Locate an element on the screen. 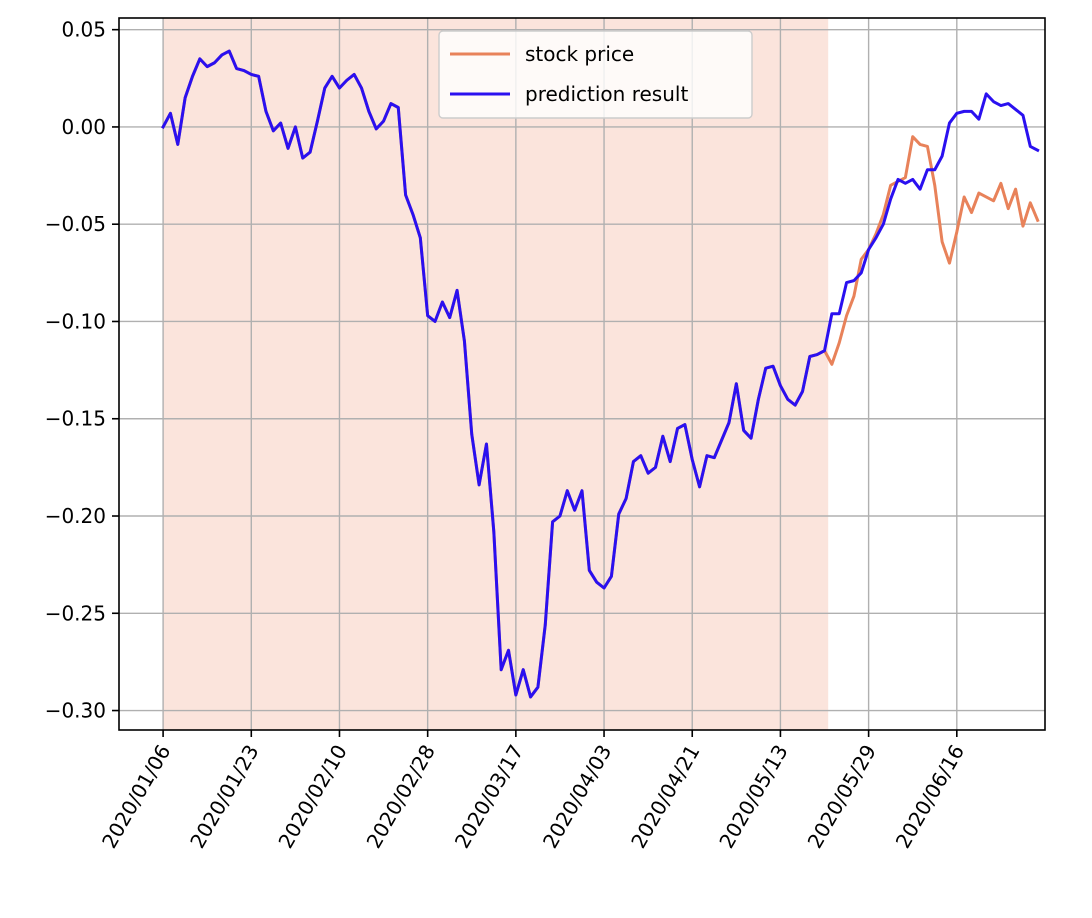 This screenshot has width=1092, height=918. y-tick-label: −0.15 is located at coordinates (75, 419).